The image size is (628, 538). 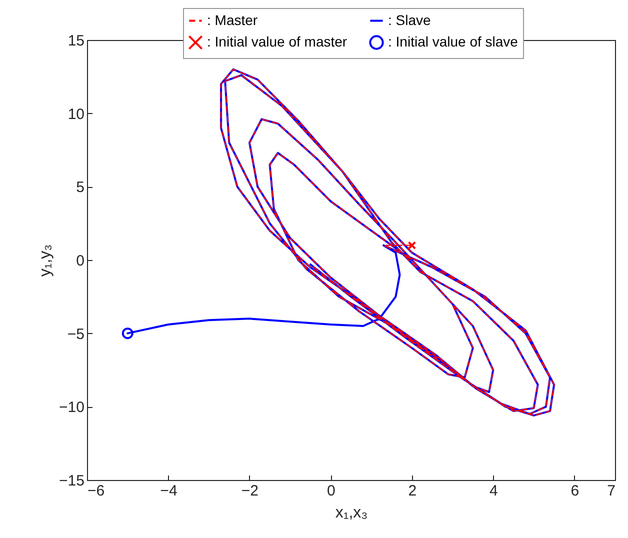 What do you see at coordinates (75, 334) in the screenshot?
I see `y-tick-label: −5` at bounding box center [75, 334].